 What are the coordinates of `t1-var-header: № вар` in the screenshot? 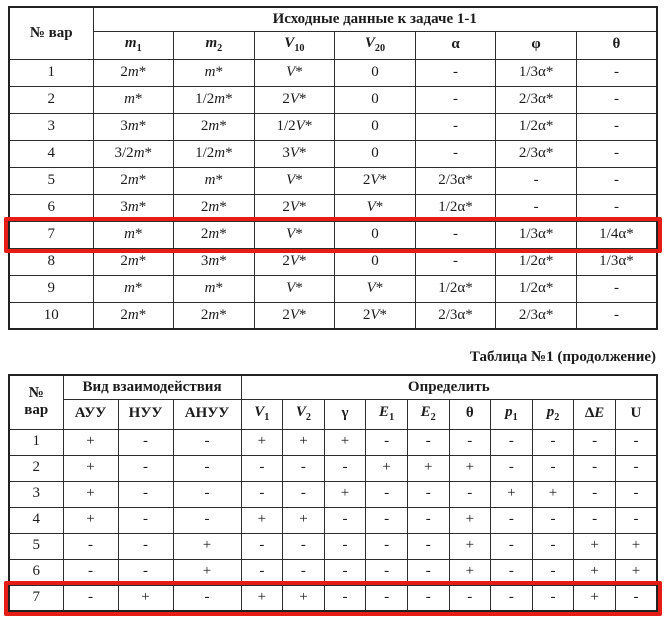 It's located at (51, 33).